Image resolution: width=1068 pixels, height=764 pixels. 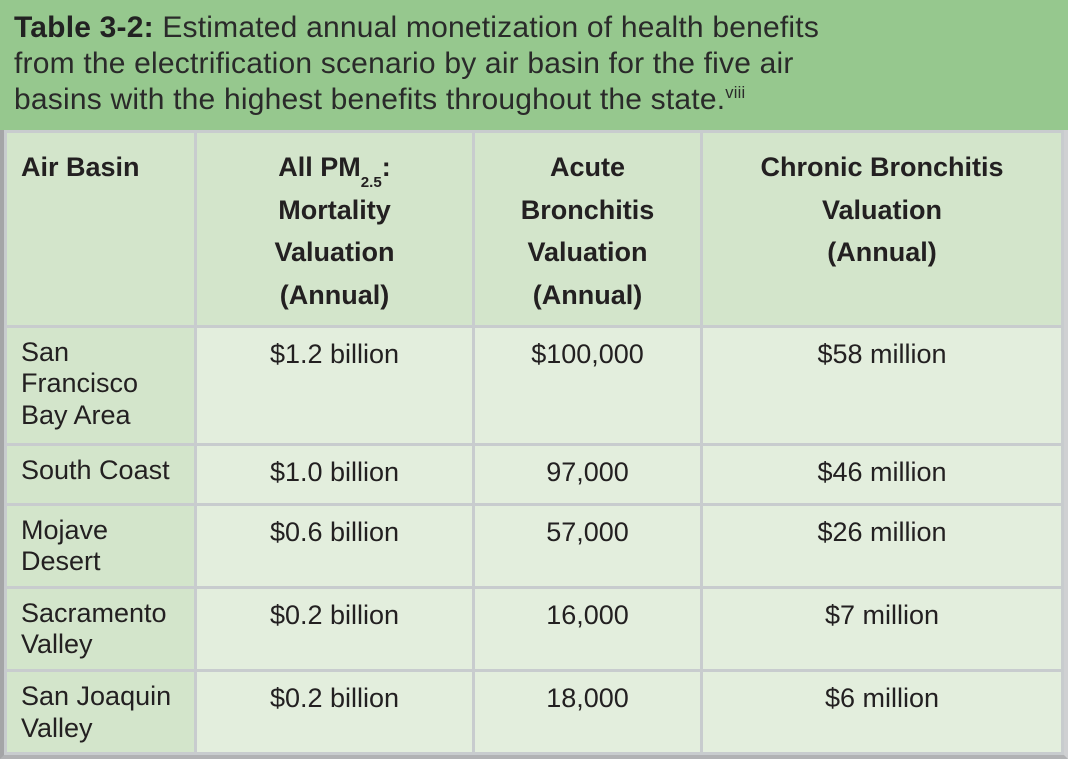 I want to click on pm25-mortality-cell: $1.0 billion, so click(x=334, y=474).